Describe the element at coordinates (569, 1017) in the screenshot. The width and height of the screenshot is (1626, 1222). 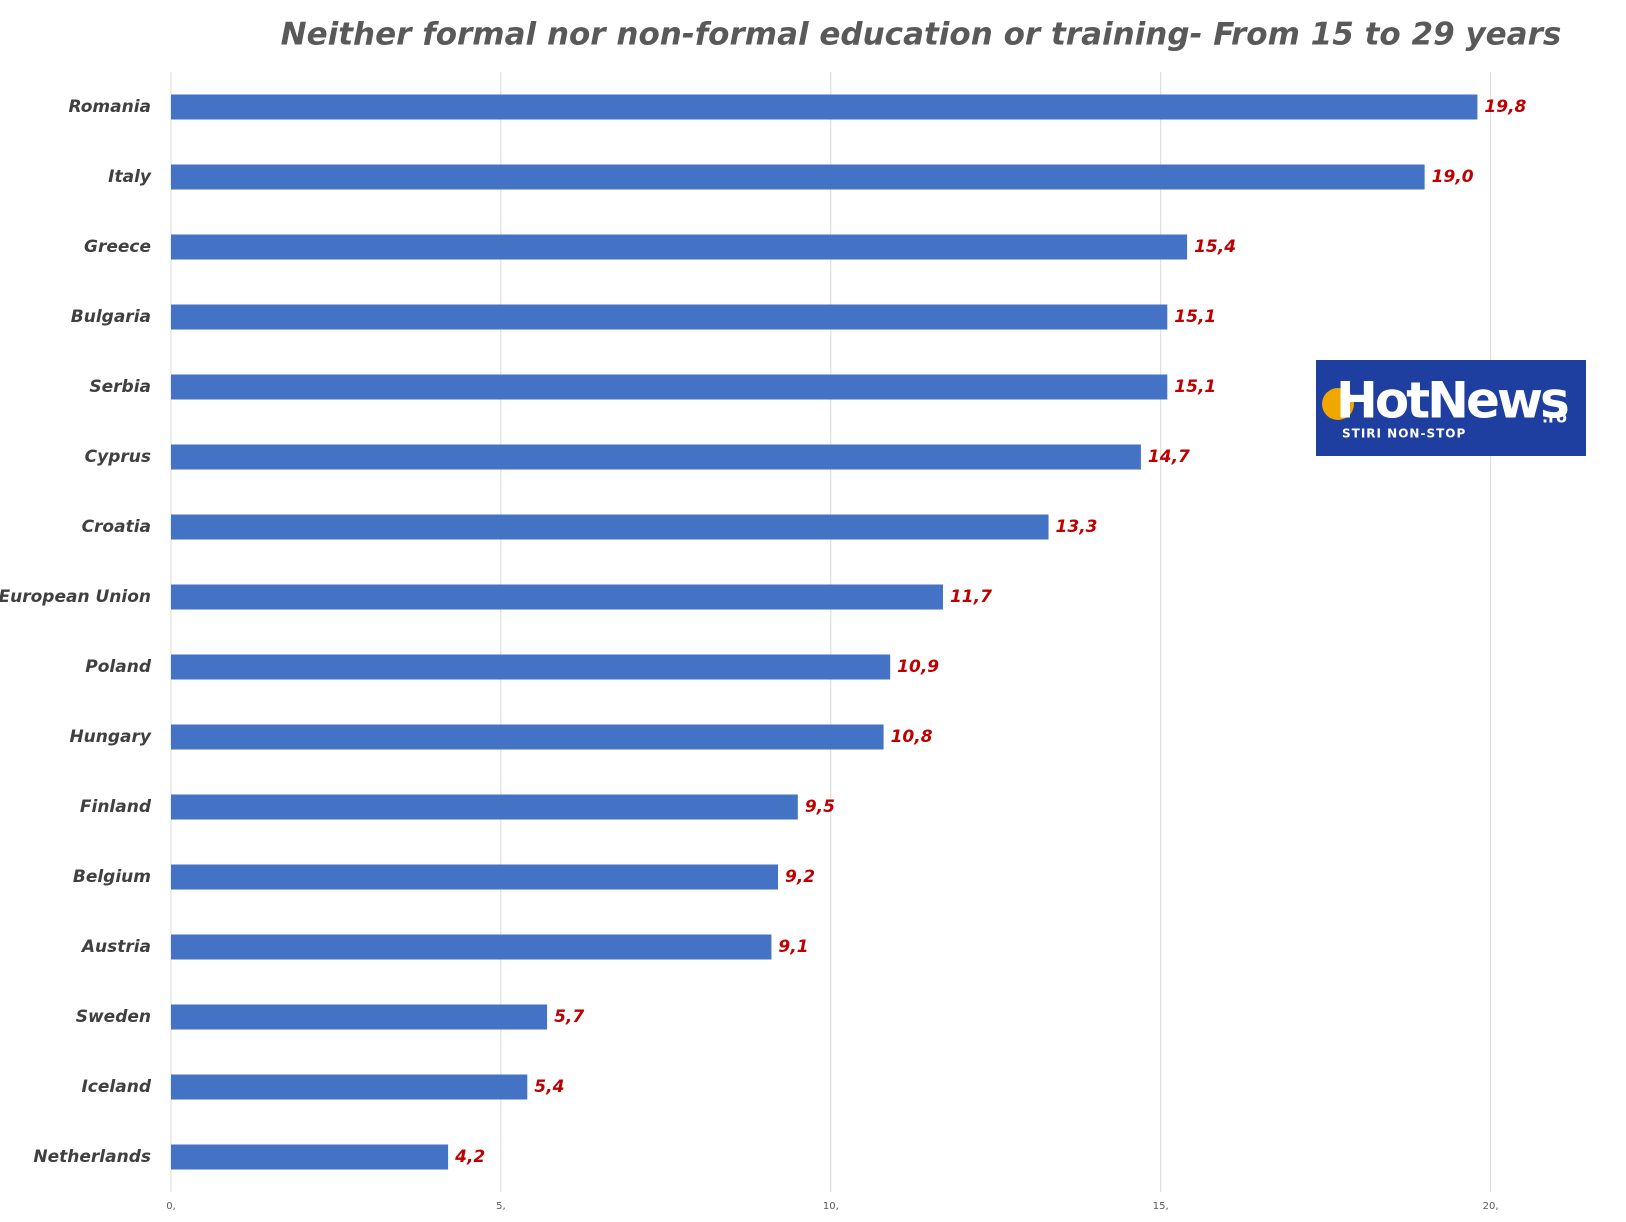
I see `value-label: 5,7` at that location.